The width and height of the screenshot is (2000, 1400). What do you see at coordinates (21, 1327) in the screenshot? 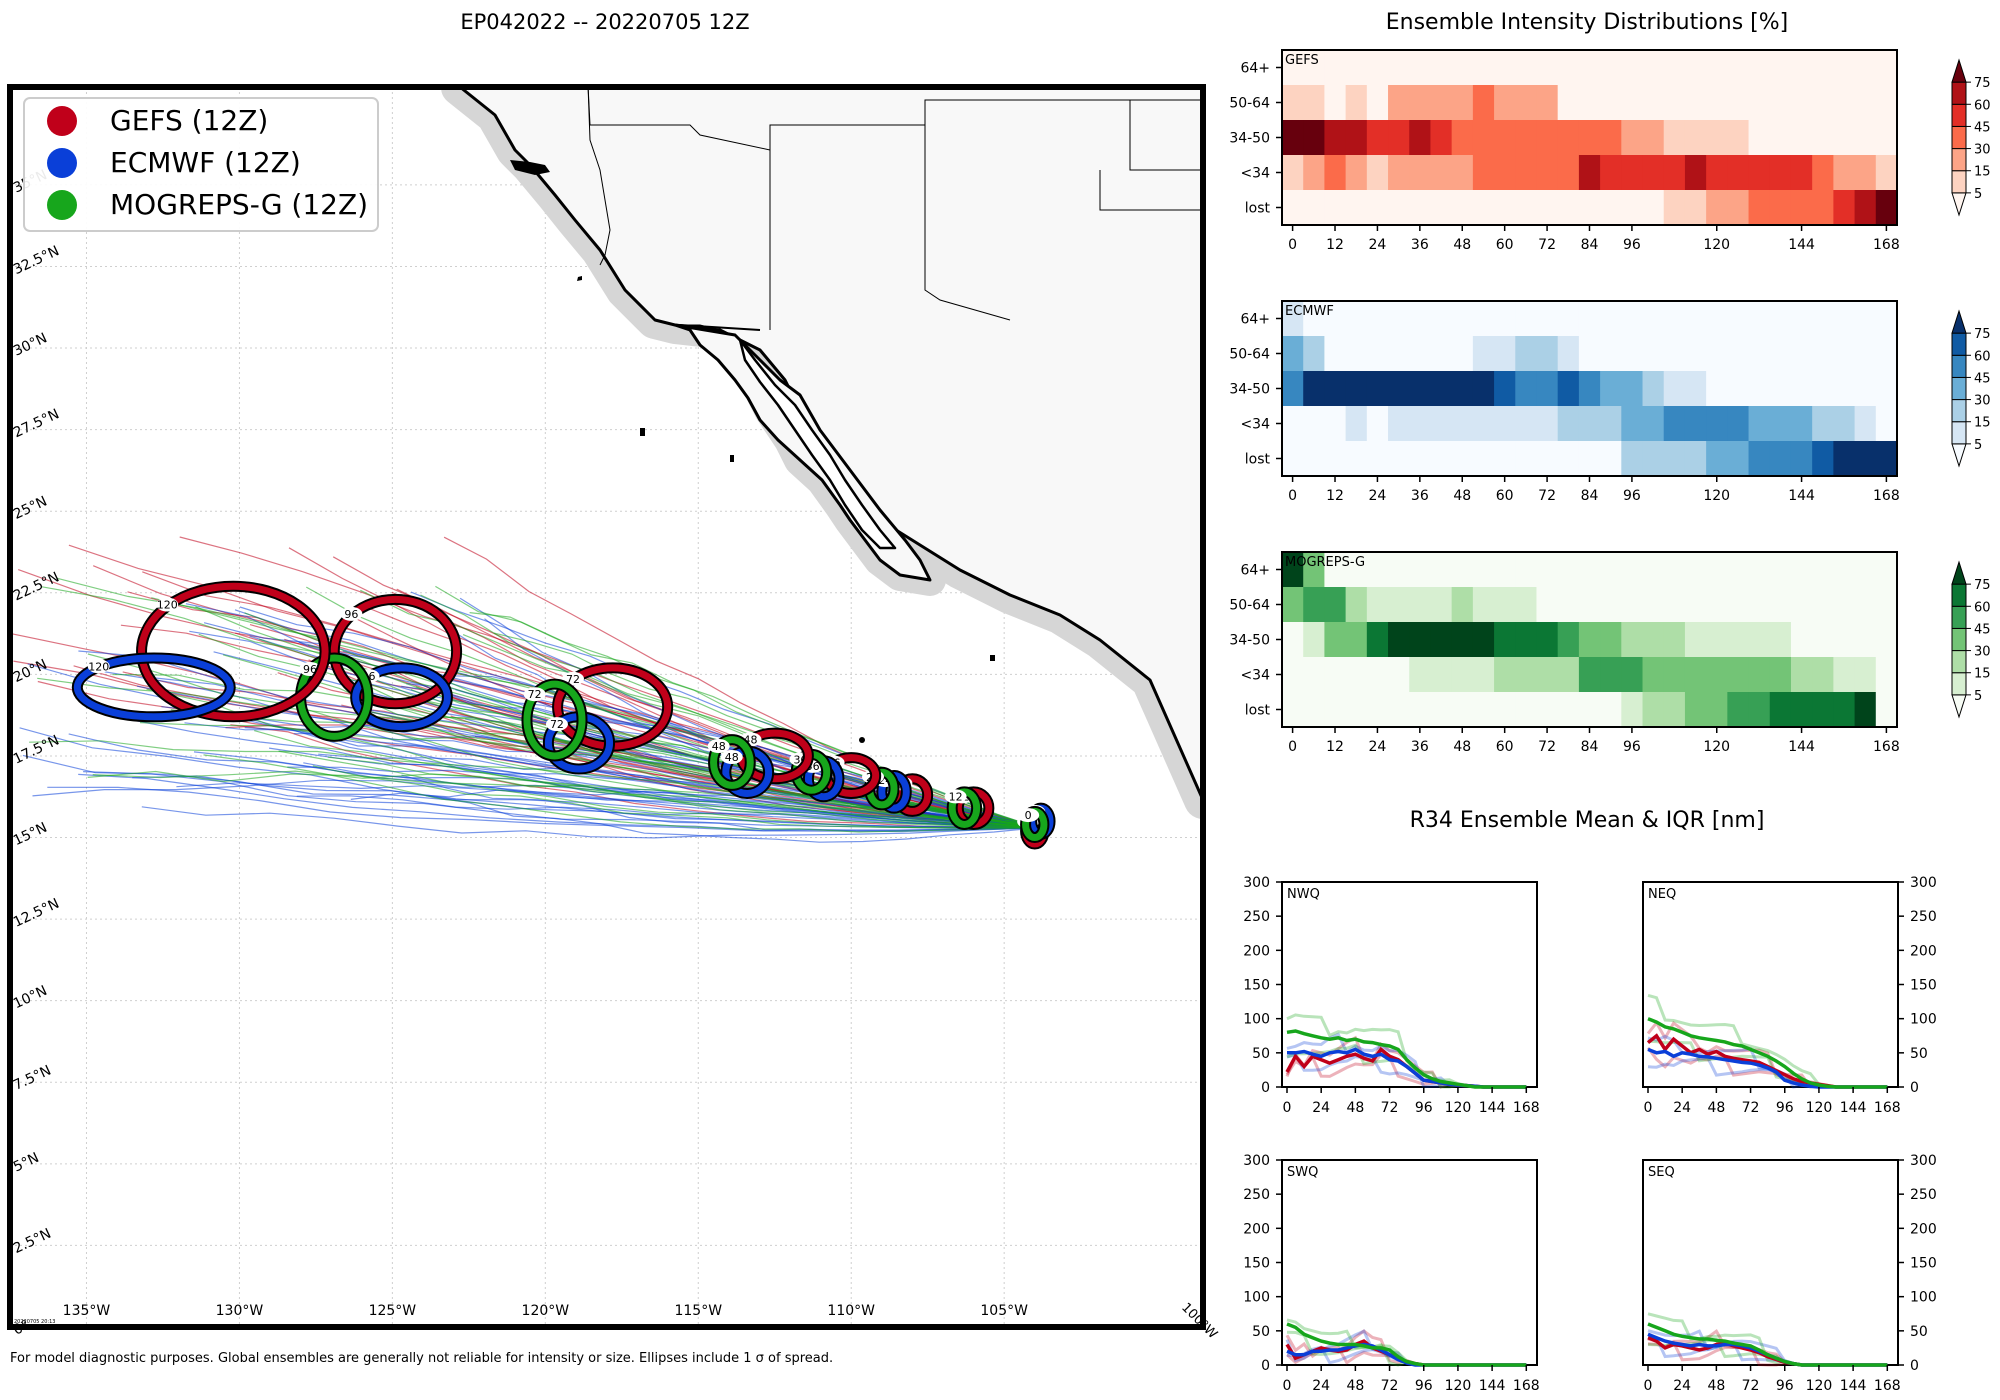
I see `lat-tick-label: 0°` at bounding box center [21, 1327].